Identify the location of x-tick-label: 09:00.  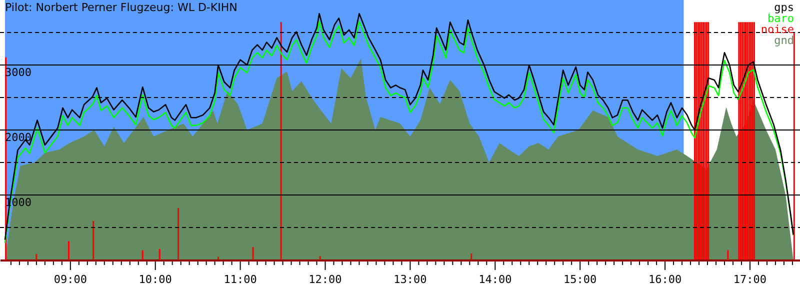
(70, 279).